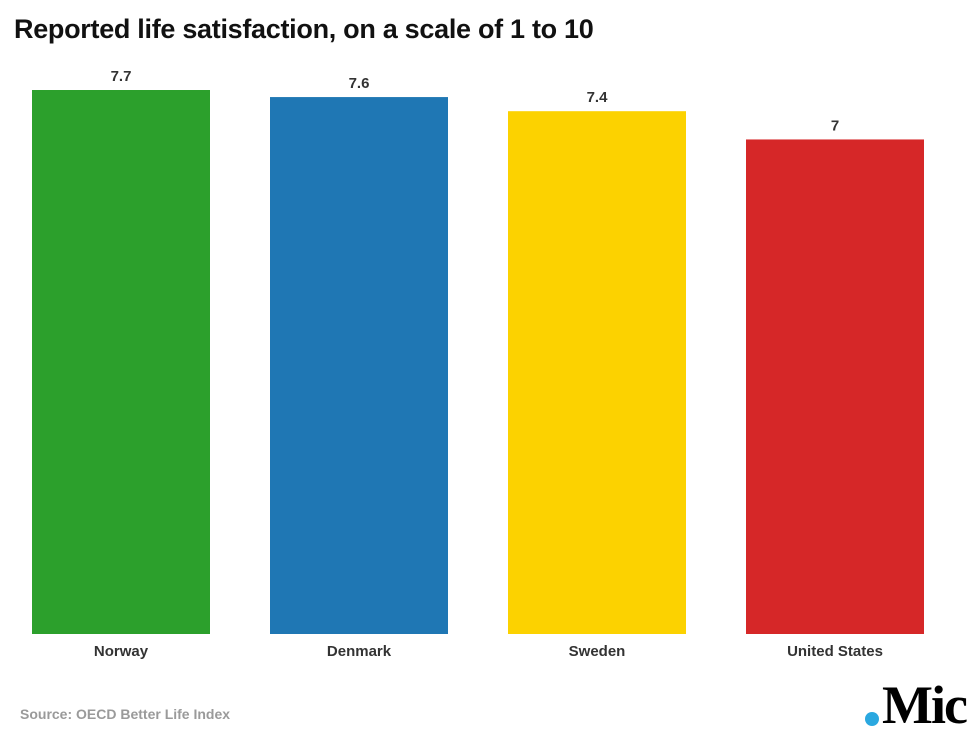 Image resolution: width=980 pixels, height=741 pixels. I want to click on value-label-sweden: 7.4, so click(598, 97).